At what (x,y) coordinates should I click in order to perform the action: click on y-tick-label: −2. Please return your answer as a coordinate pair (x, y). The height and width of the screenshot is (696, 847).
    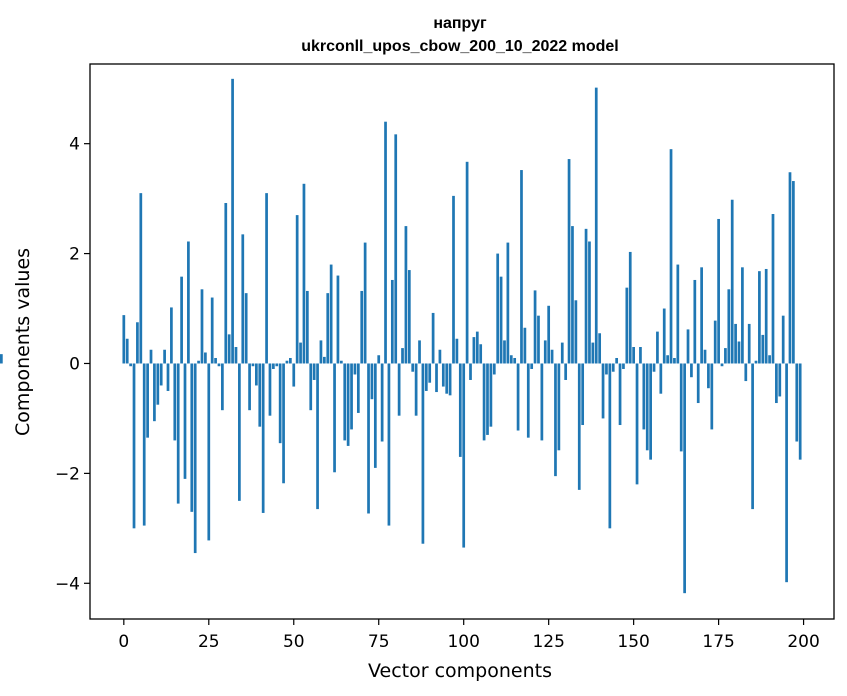
    Looking at the image, I should click on (67, 474).